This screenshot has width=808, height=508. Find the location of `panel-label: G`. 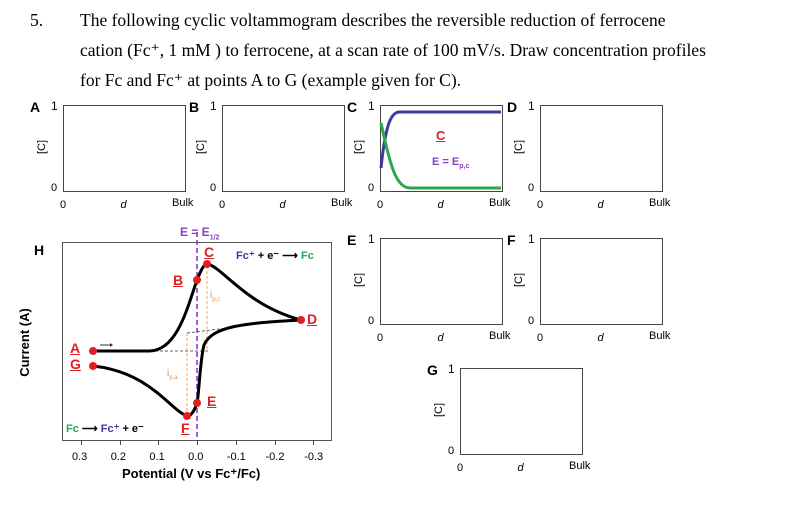

panel-label: G is located at coordinates (432, 370).